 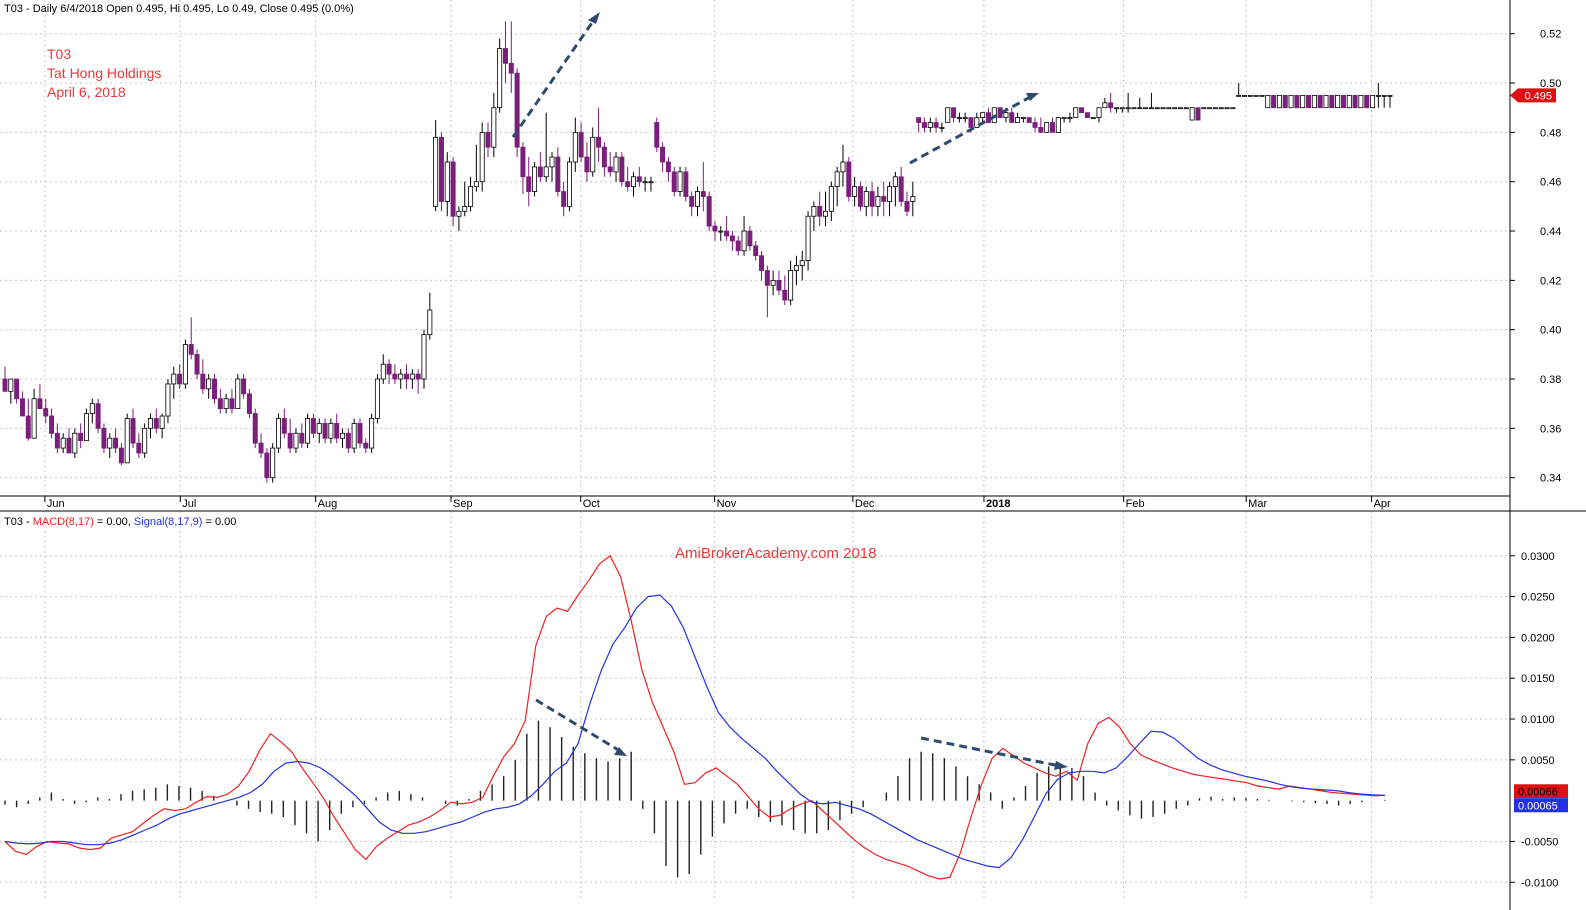 What do you see at coordinates (1550, 35) in the screenshot?
I see `price-y-tick-label: 0.52` at bounding box center [1550, 35].